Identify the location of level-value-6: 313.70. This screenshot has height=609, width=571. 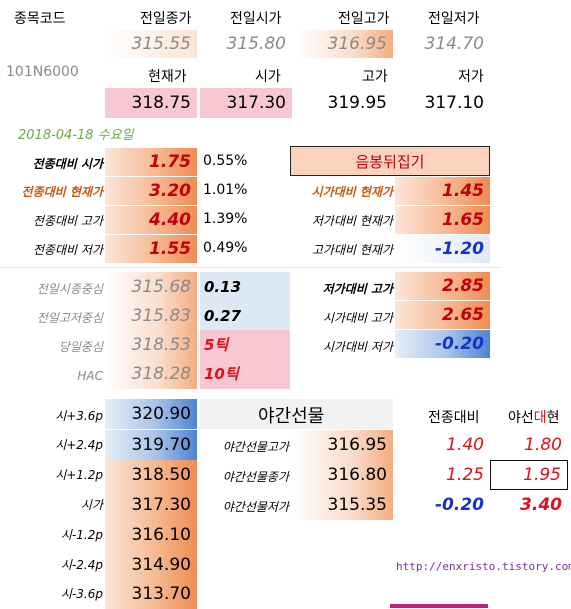
(151, 594).